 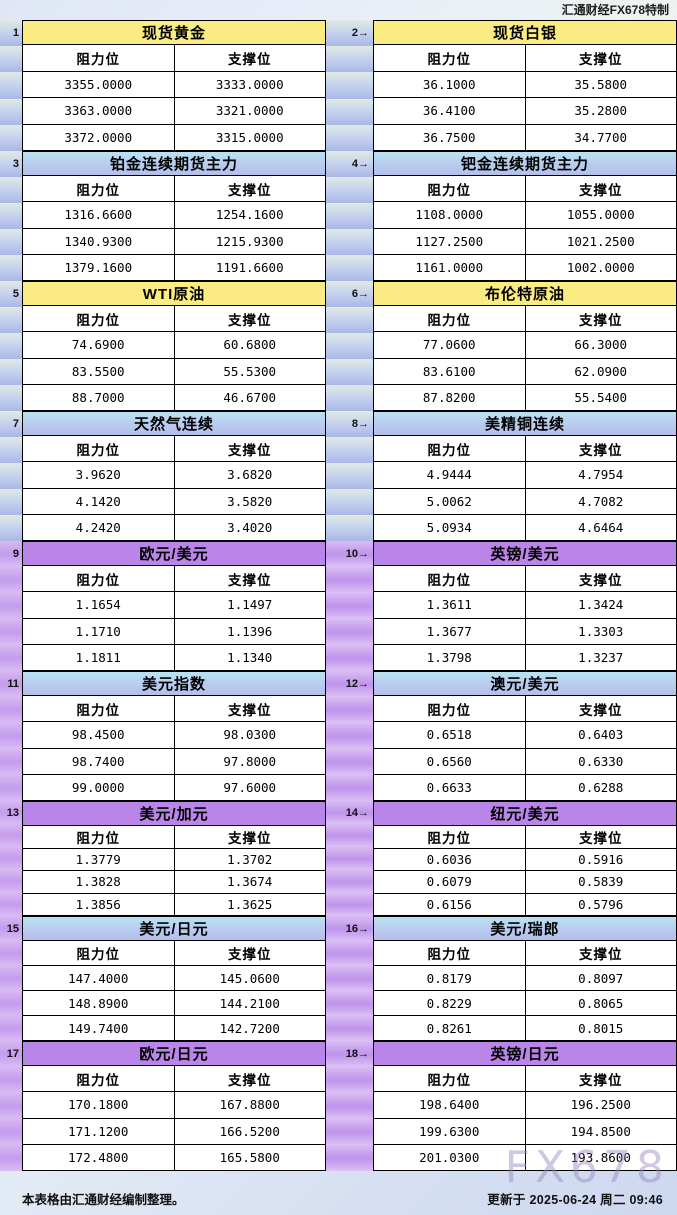 I want to click on level-row: 5.0934 4.6464, so click(x=525, y=526).